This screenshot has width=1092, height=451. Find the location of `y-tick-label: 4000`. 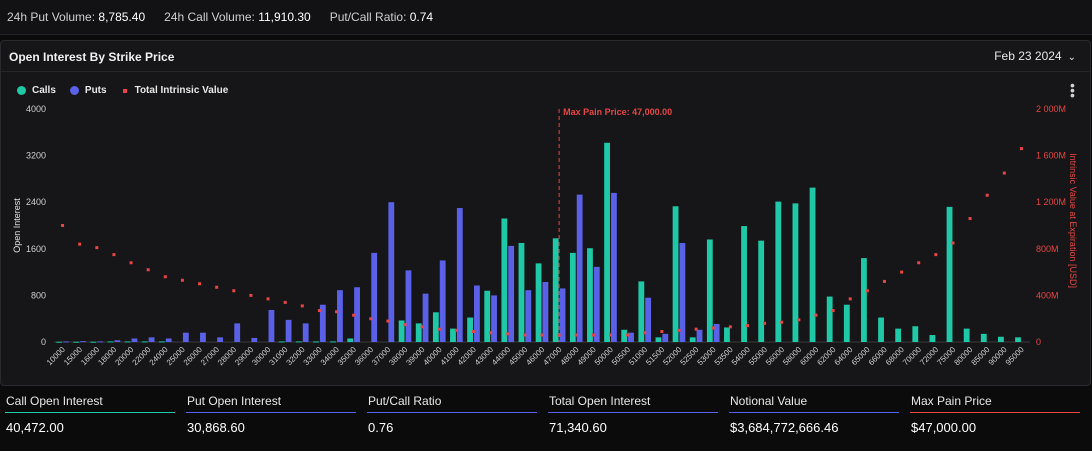

y-tick-label: 4000 is located at coordinates (36, 109).